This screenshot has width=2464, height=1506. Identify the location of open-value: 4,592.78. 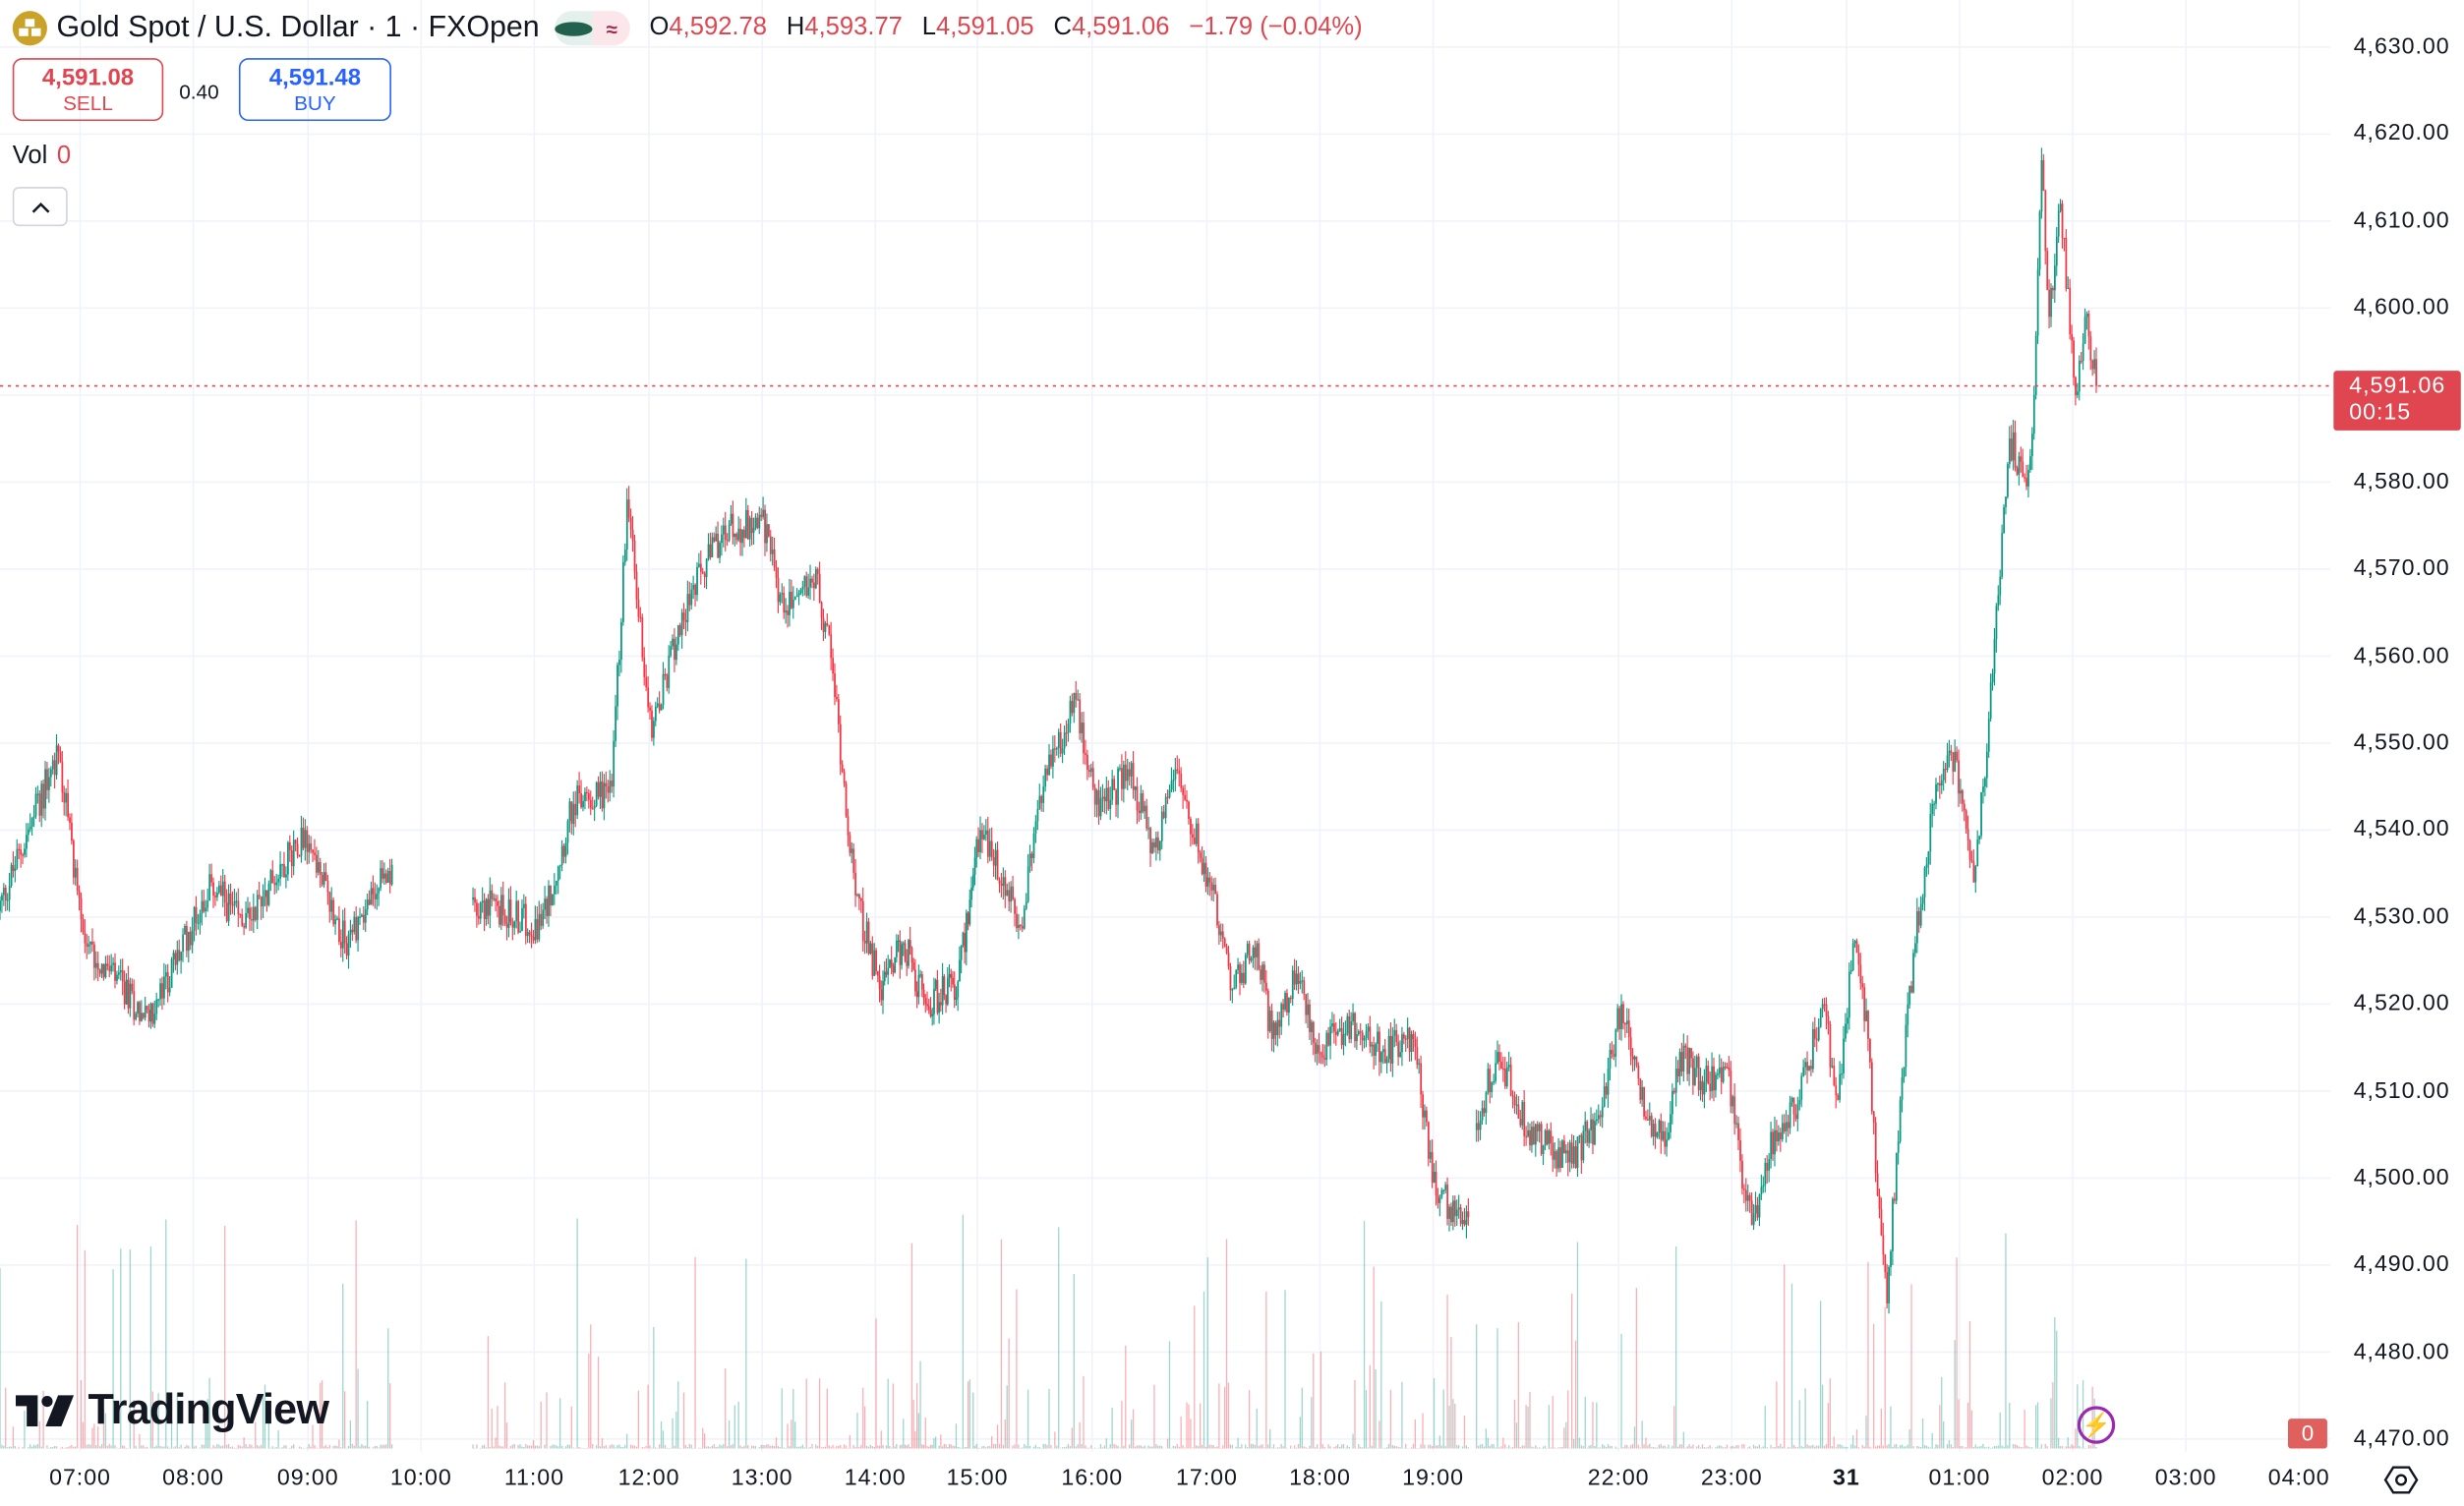
(718, 27).